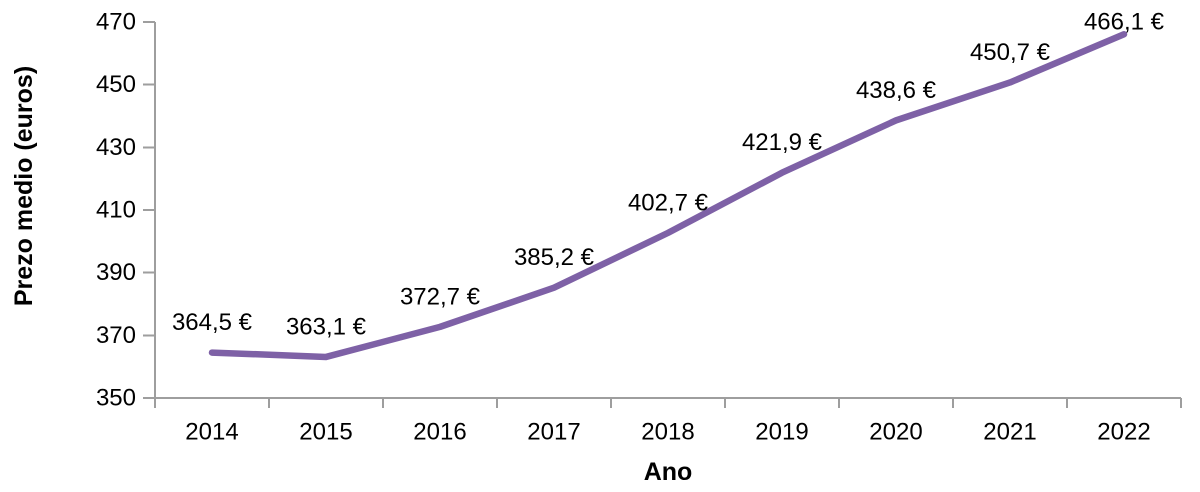  Describe the element at coordinates (439, 432) in the screenshot. I see `x-tick-label: 2016` at that location.